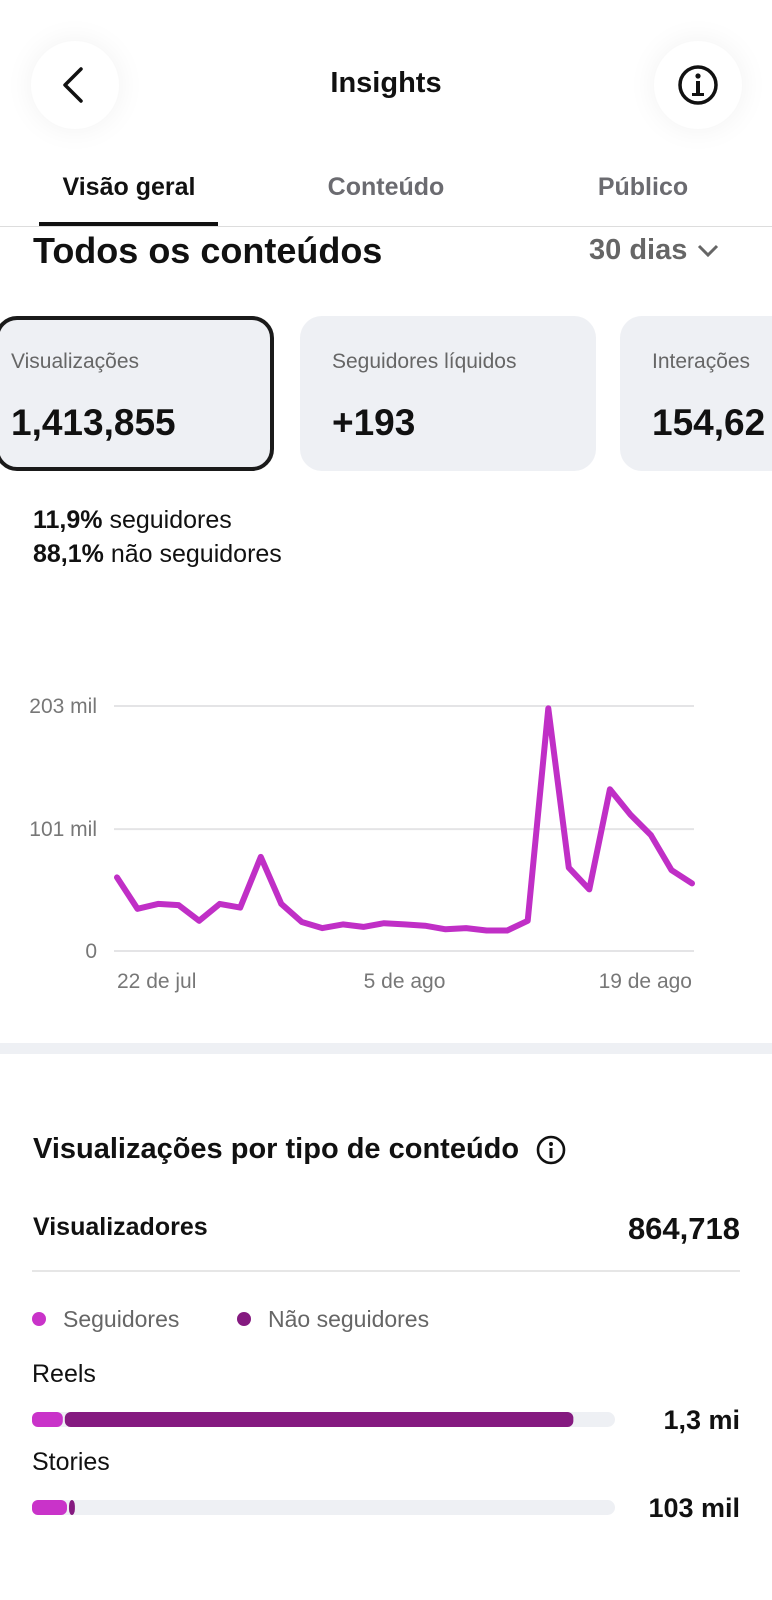  Describe the element at coordinates (696, 393) in the screenshot. I see `metric-card: Interações 154,62` at that location.